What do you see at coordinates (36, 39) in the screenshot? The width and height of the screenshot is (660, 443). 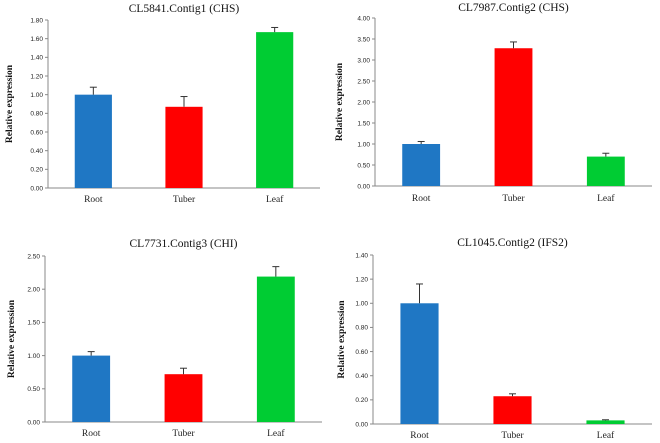 I see `y-tick-label: 1.60` at bounding box center [36, 39].